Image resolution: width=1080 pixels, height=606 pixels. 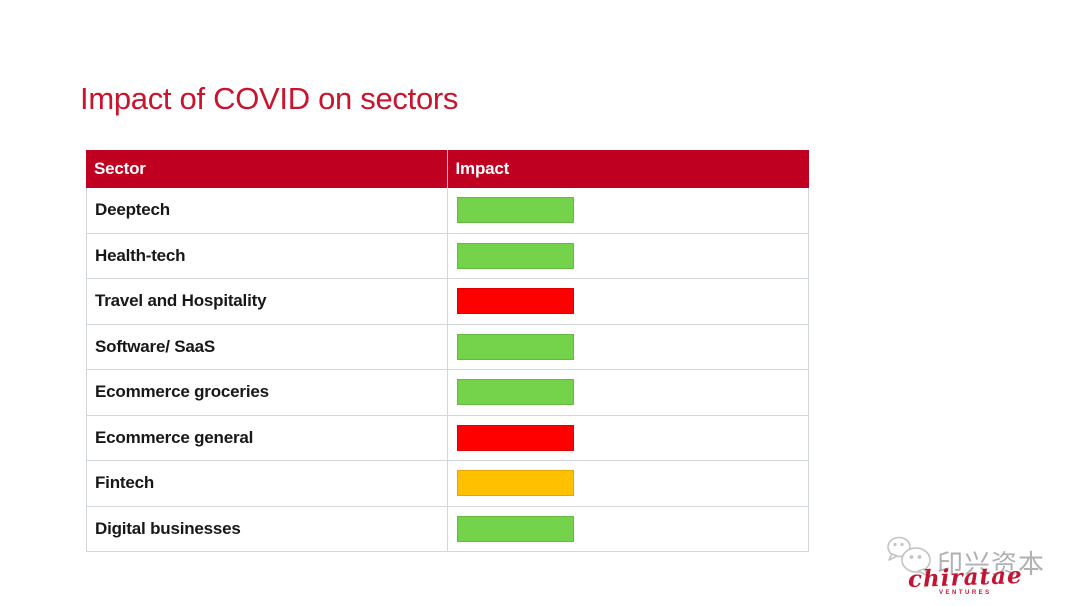 I want to click on sector-label: Software/ SaaS, so click(x=155, y=346).